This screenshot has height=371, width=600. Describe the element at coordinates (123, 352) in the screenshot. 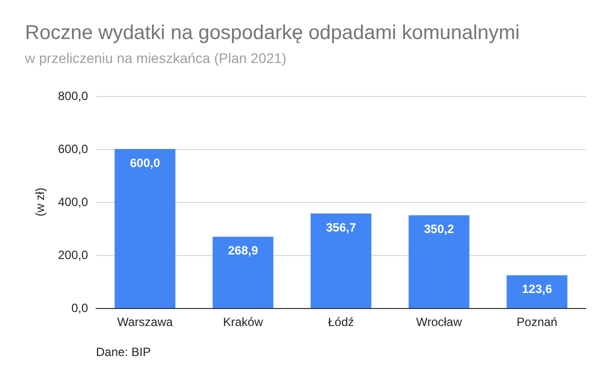

I see `text: Dane: BIP` at that location.